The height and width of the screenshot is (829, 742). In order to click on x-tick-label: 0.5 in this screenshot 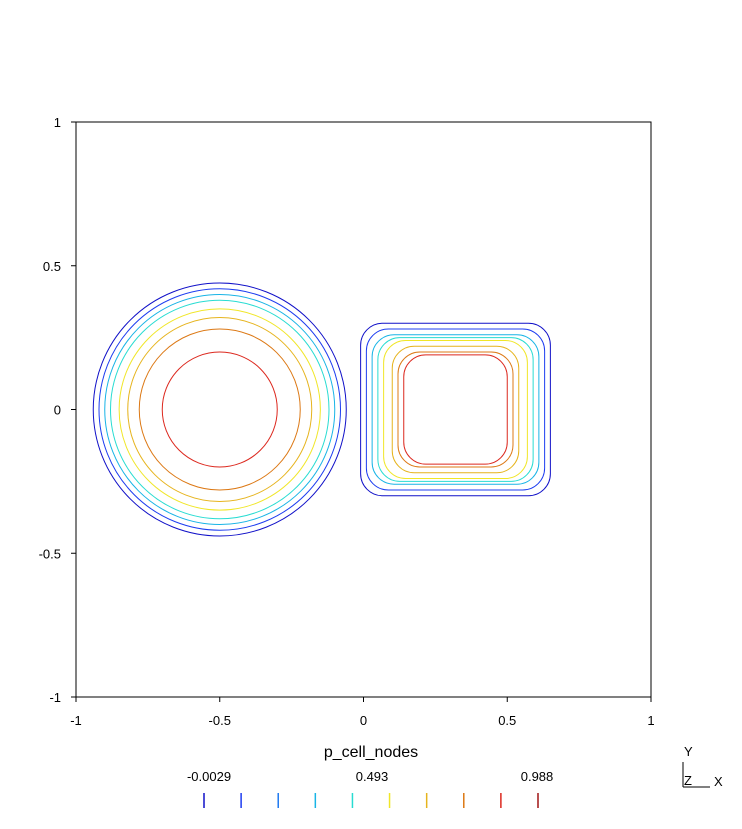, I will do `click(507, 720)`.